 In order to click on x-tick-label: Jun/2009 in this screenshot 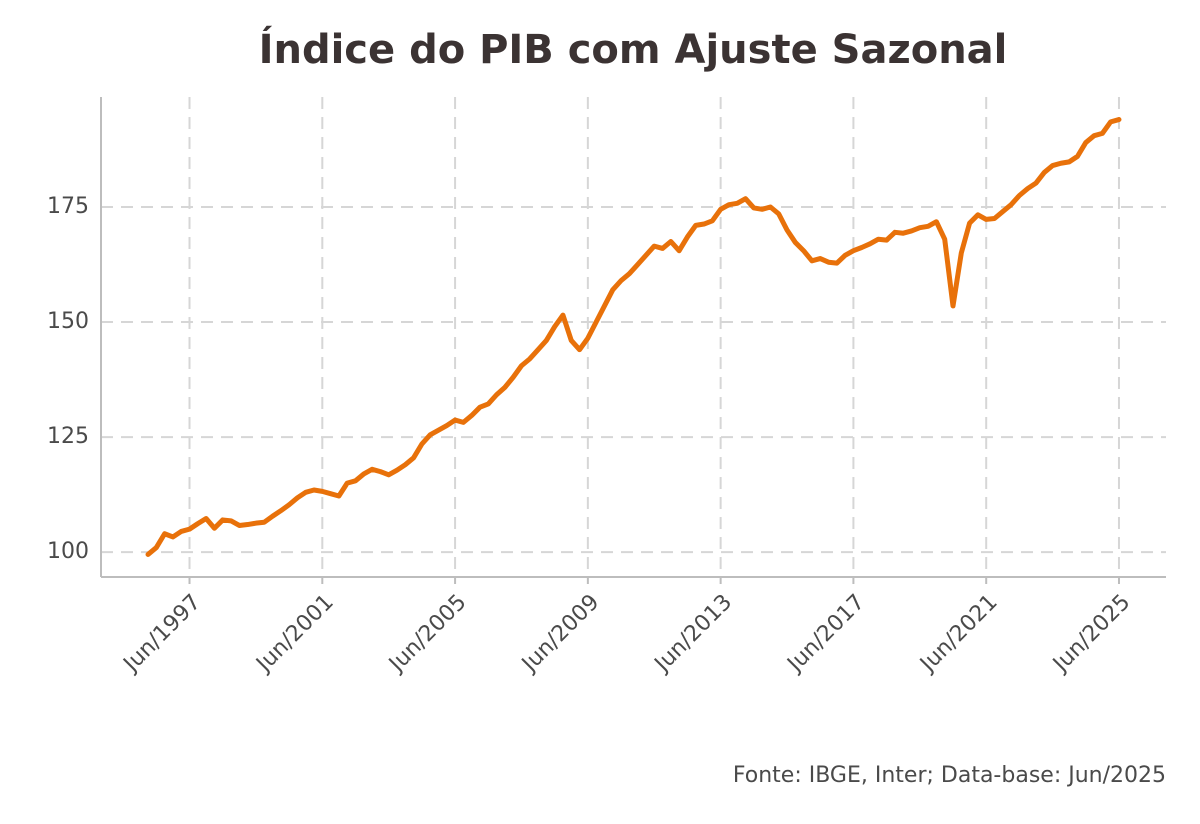, I will do `click(560, 634)`.